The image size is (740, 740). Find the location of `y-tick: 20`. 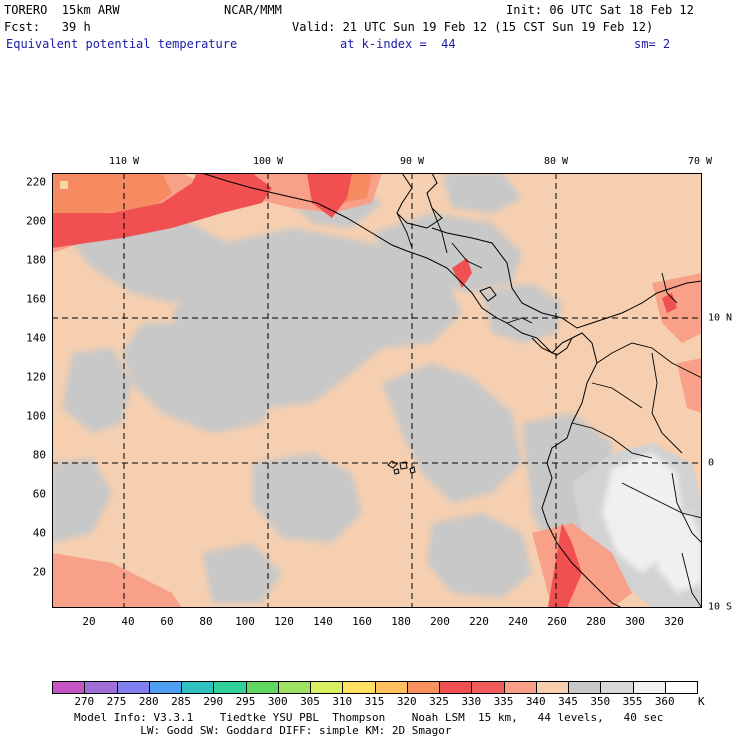

y-tick: 20 is located at coordinates (39, 572).